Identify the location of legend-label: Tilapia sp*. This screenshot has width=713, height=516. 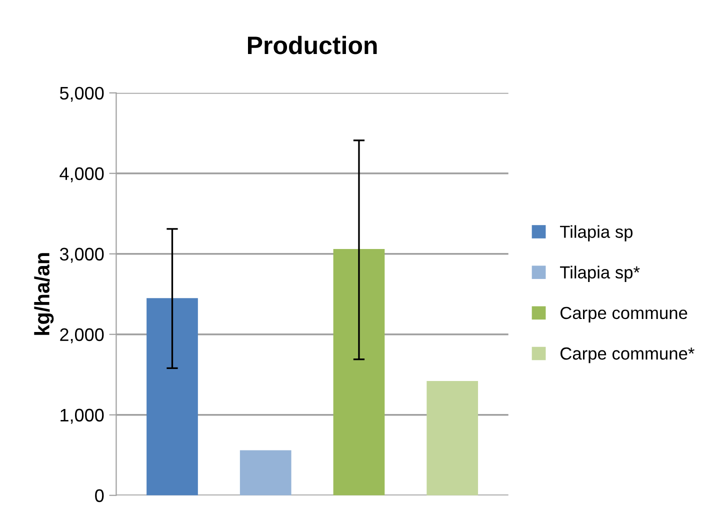
(600, 274).